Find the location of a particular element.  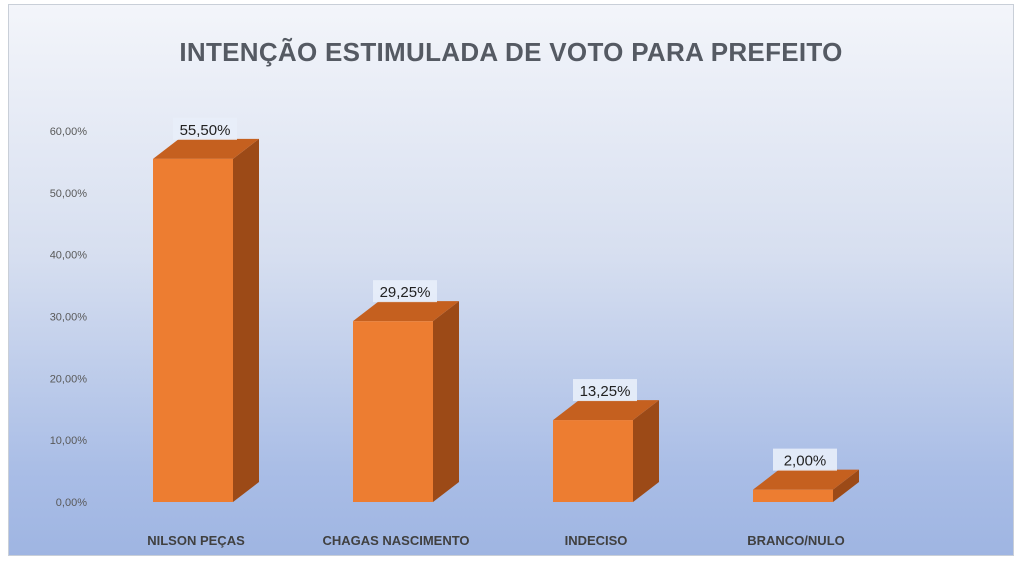

data-label: 13,25% is located at coordinates (605, 391).